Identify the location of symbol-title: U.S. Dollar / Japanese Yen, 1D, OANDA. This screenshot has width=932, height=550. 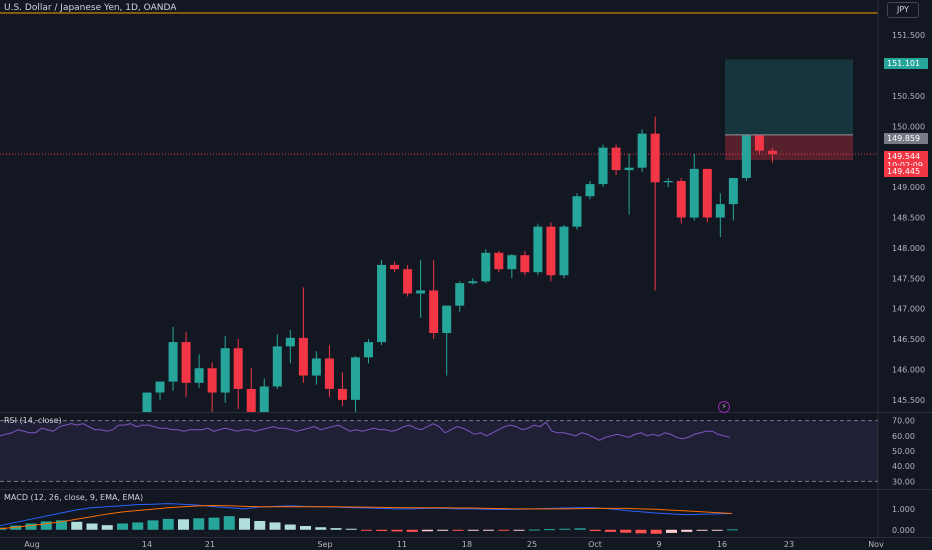
(90, 8).